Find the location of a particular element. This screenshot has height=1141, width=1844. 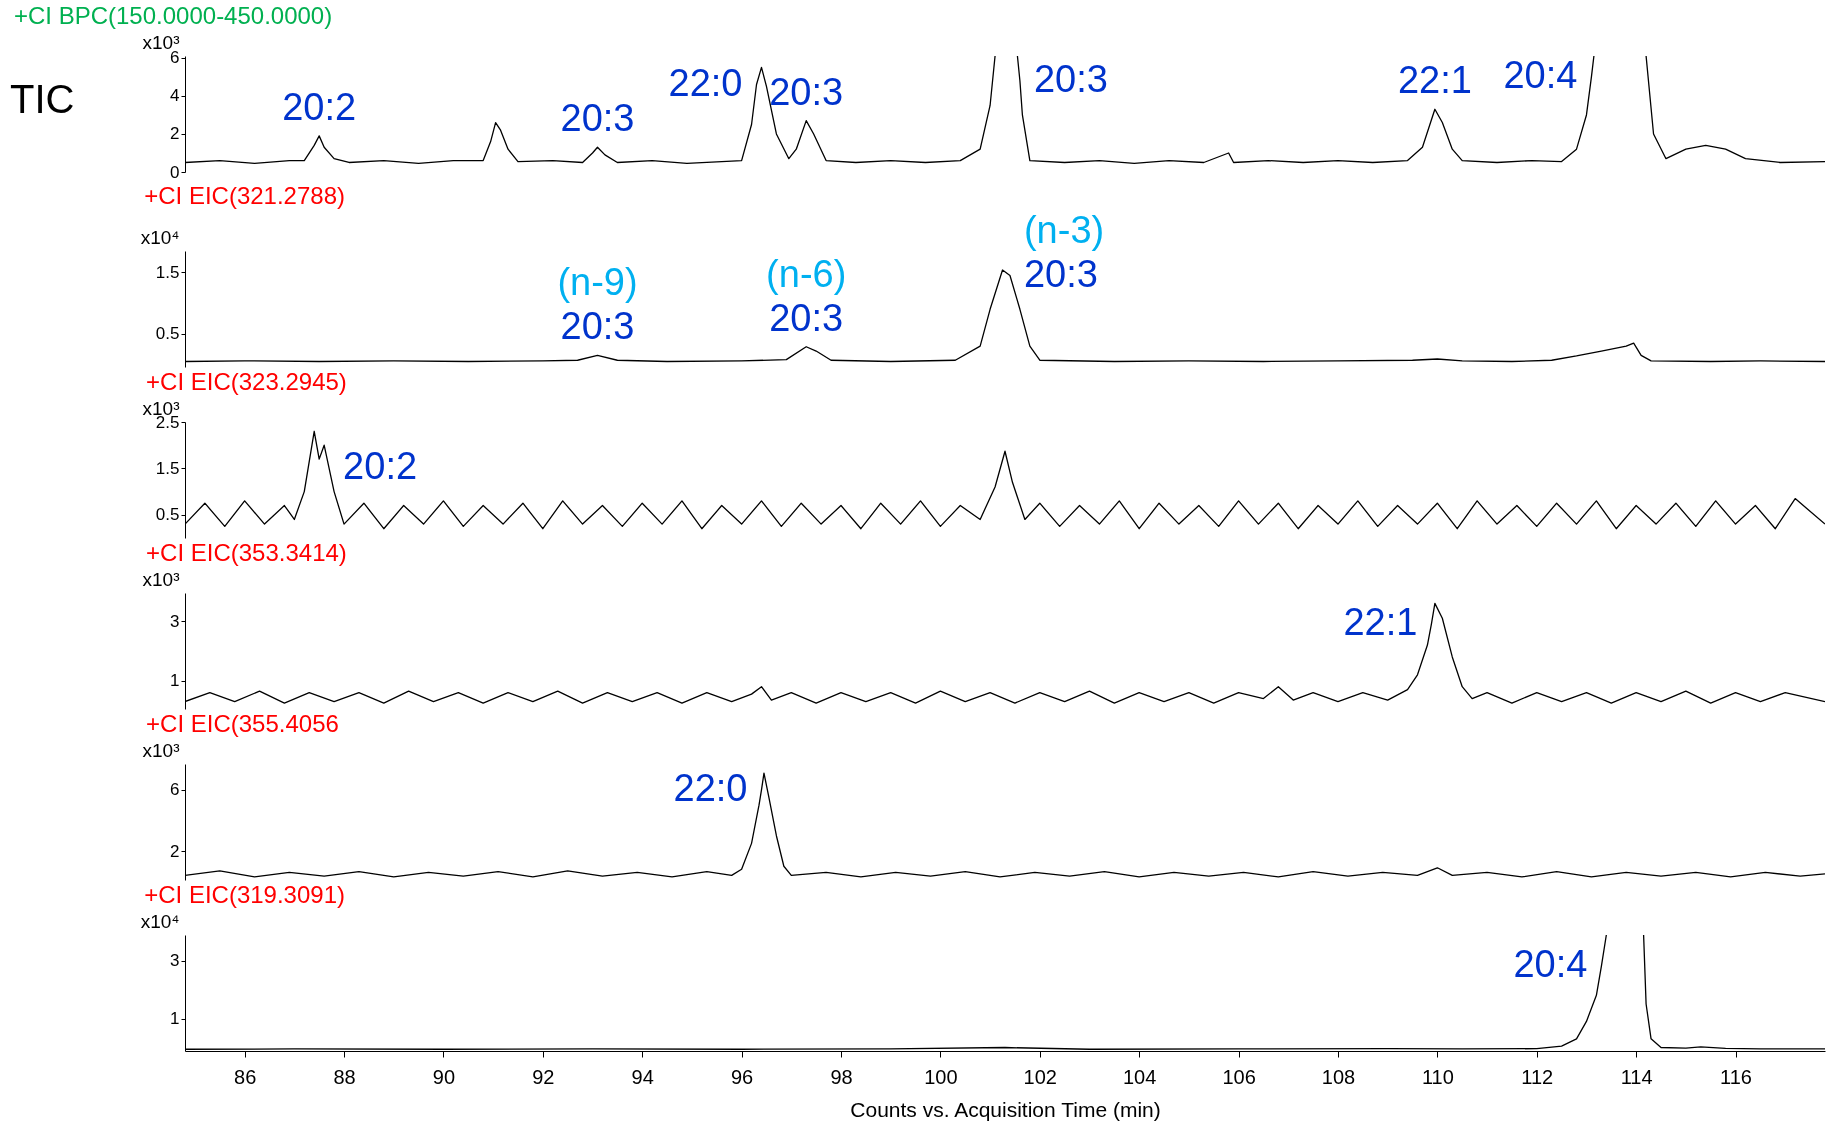

chart-title: +CI EIC(319.3091) is located at coordinates (244, 894).